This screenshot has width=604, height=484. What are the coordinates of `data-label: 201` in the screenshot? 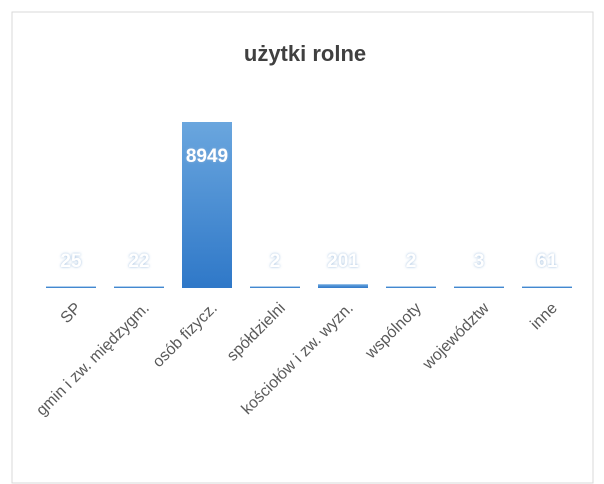 It's located at (343, 261).